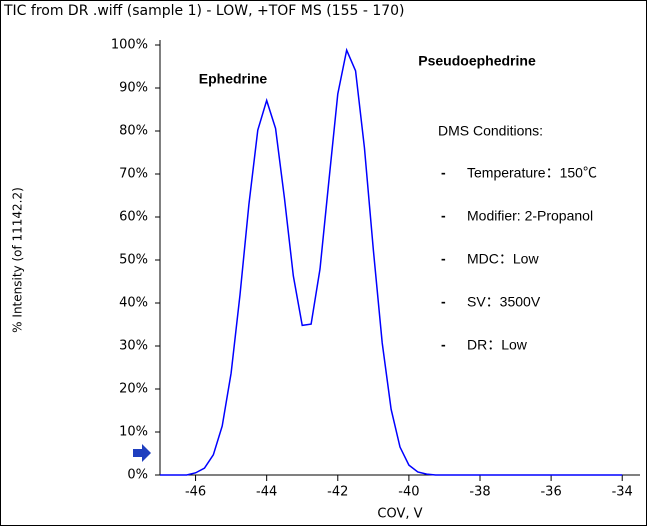 The image size is (648, 527). I want to click on y-tick-label: 50%, so click(133, 260).